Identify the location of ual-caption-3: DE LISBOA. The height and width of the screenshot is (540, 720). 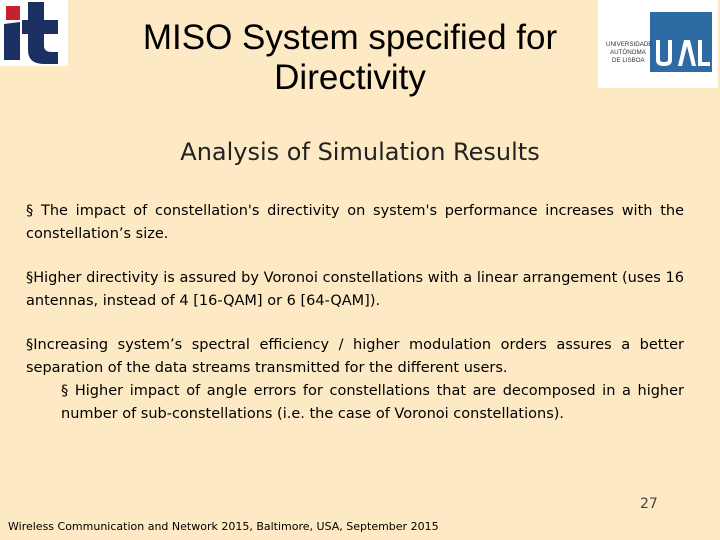
(629, 60).